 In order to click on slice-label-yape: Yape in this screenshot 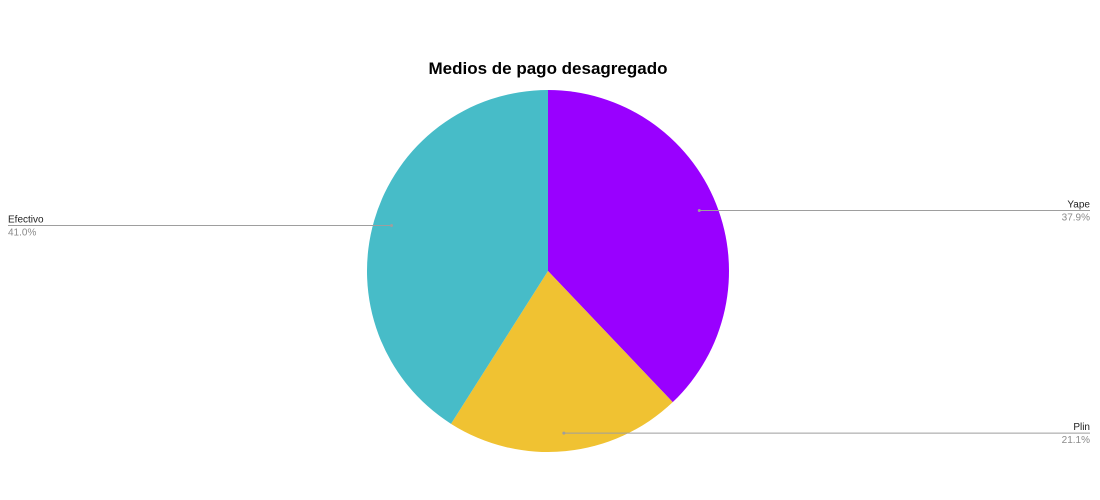, I will do `click(1078, 205)`.